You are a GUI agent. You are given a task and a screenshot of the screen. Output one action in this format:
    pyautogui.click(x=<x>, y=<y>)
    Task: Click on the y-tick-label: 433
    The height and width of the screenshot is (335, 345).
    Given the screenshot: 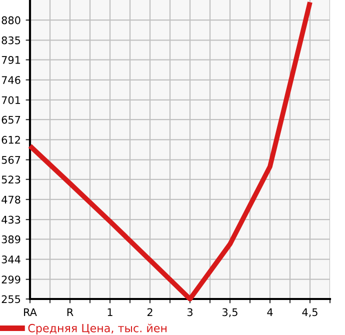 What is the action you would take?
    pyautogui.click(x=11, y=220)
    